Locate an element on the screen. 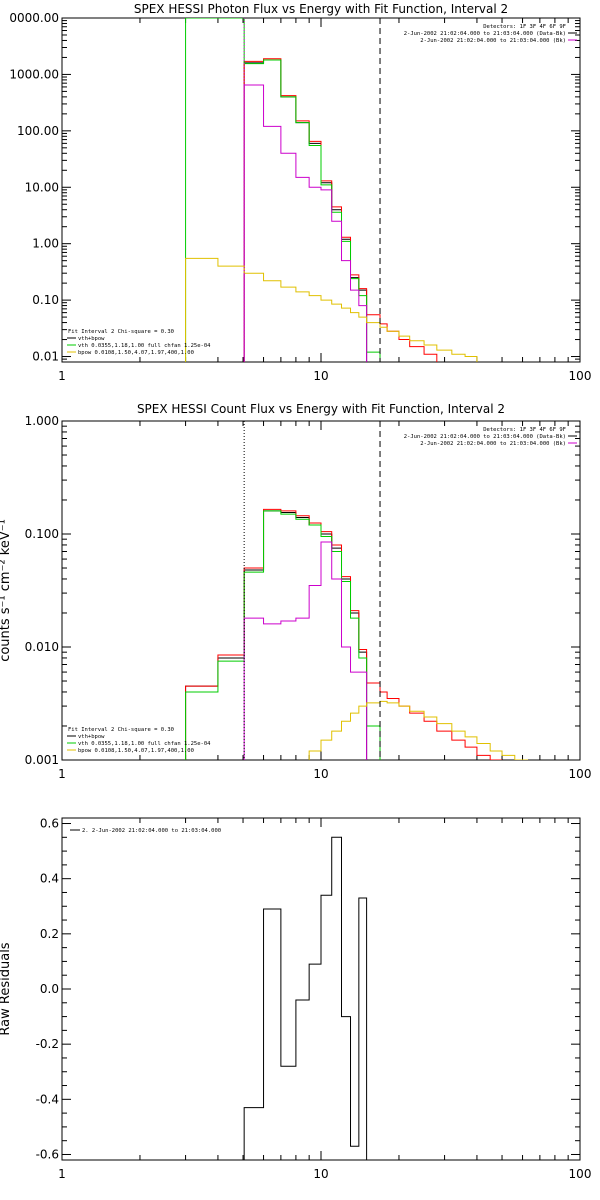 Image resolution: width=600 pixels, height=1200 pixels. y-tick-label: 0.6 is located at coordinates (49, 824).